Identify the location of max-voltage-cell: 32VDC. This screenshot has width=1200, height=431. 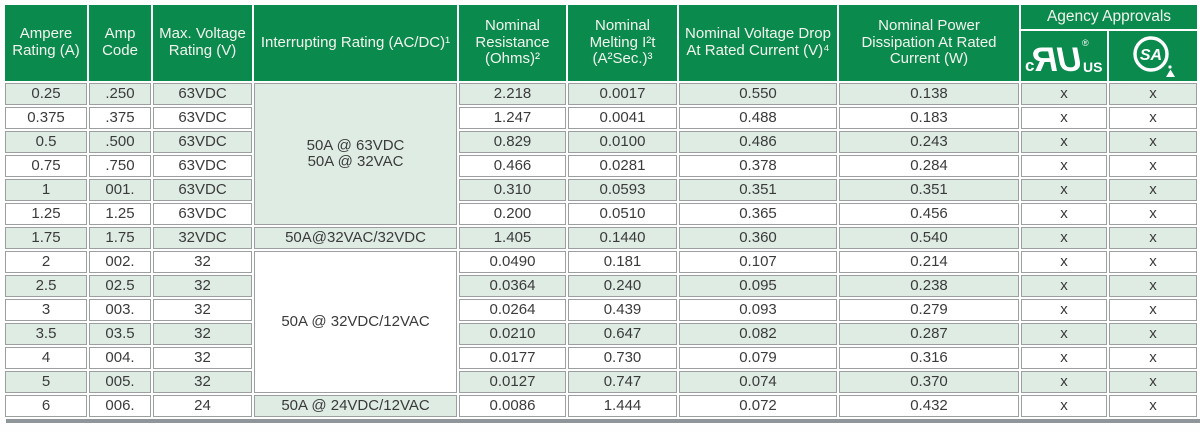
(202, 238).